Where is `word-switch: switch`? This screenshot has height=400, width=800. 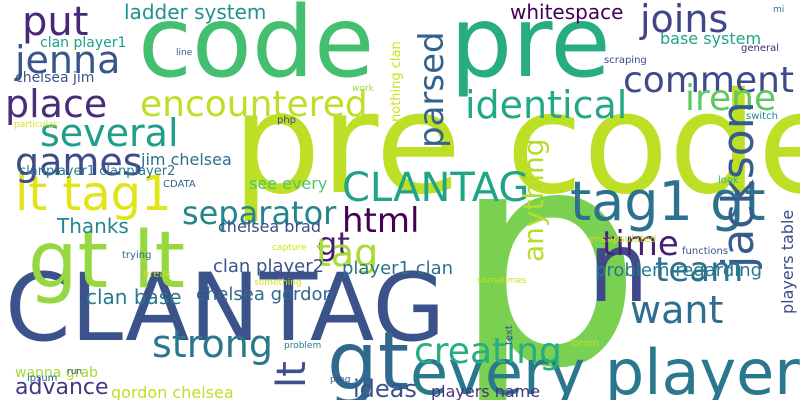 word-switch: switch is located at coordinates (762, 116).